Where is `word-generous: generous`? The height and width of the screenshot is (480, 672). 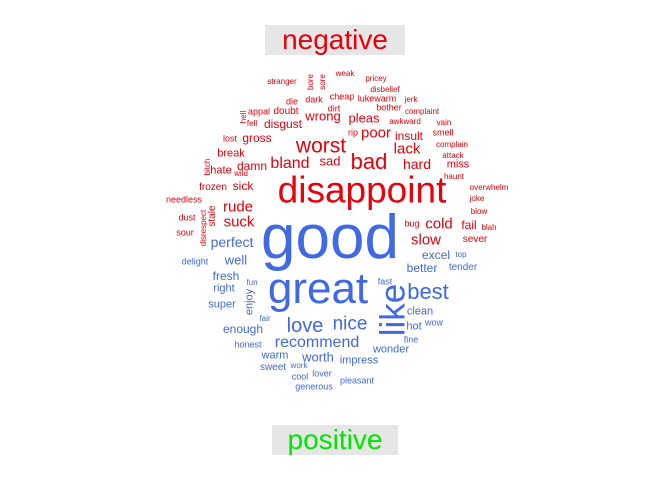
word-generous: generous is located at coordinates (314, 386).